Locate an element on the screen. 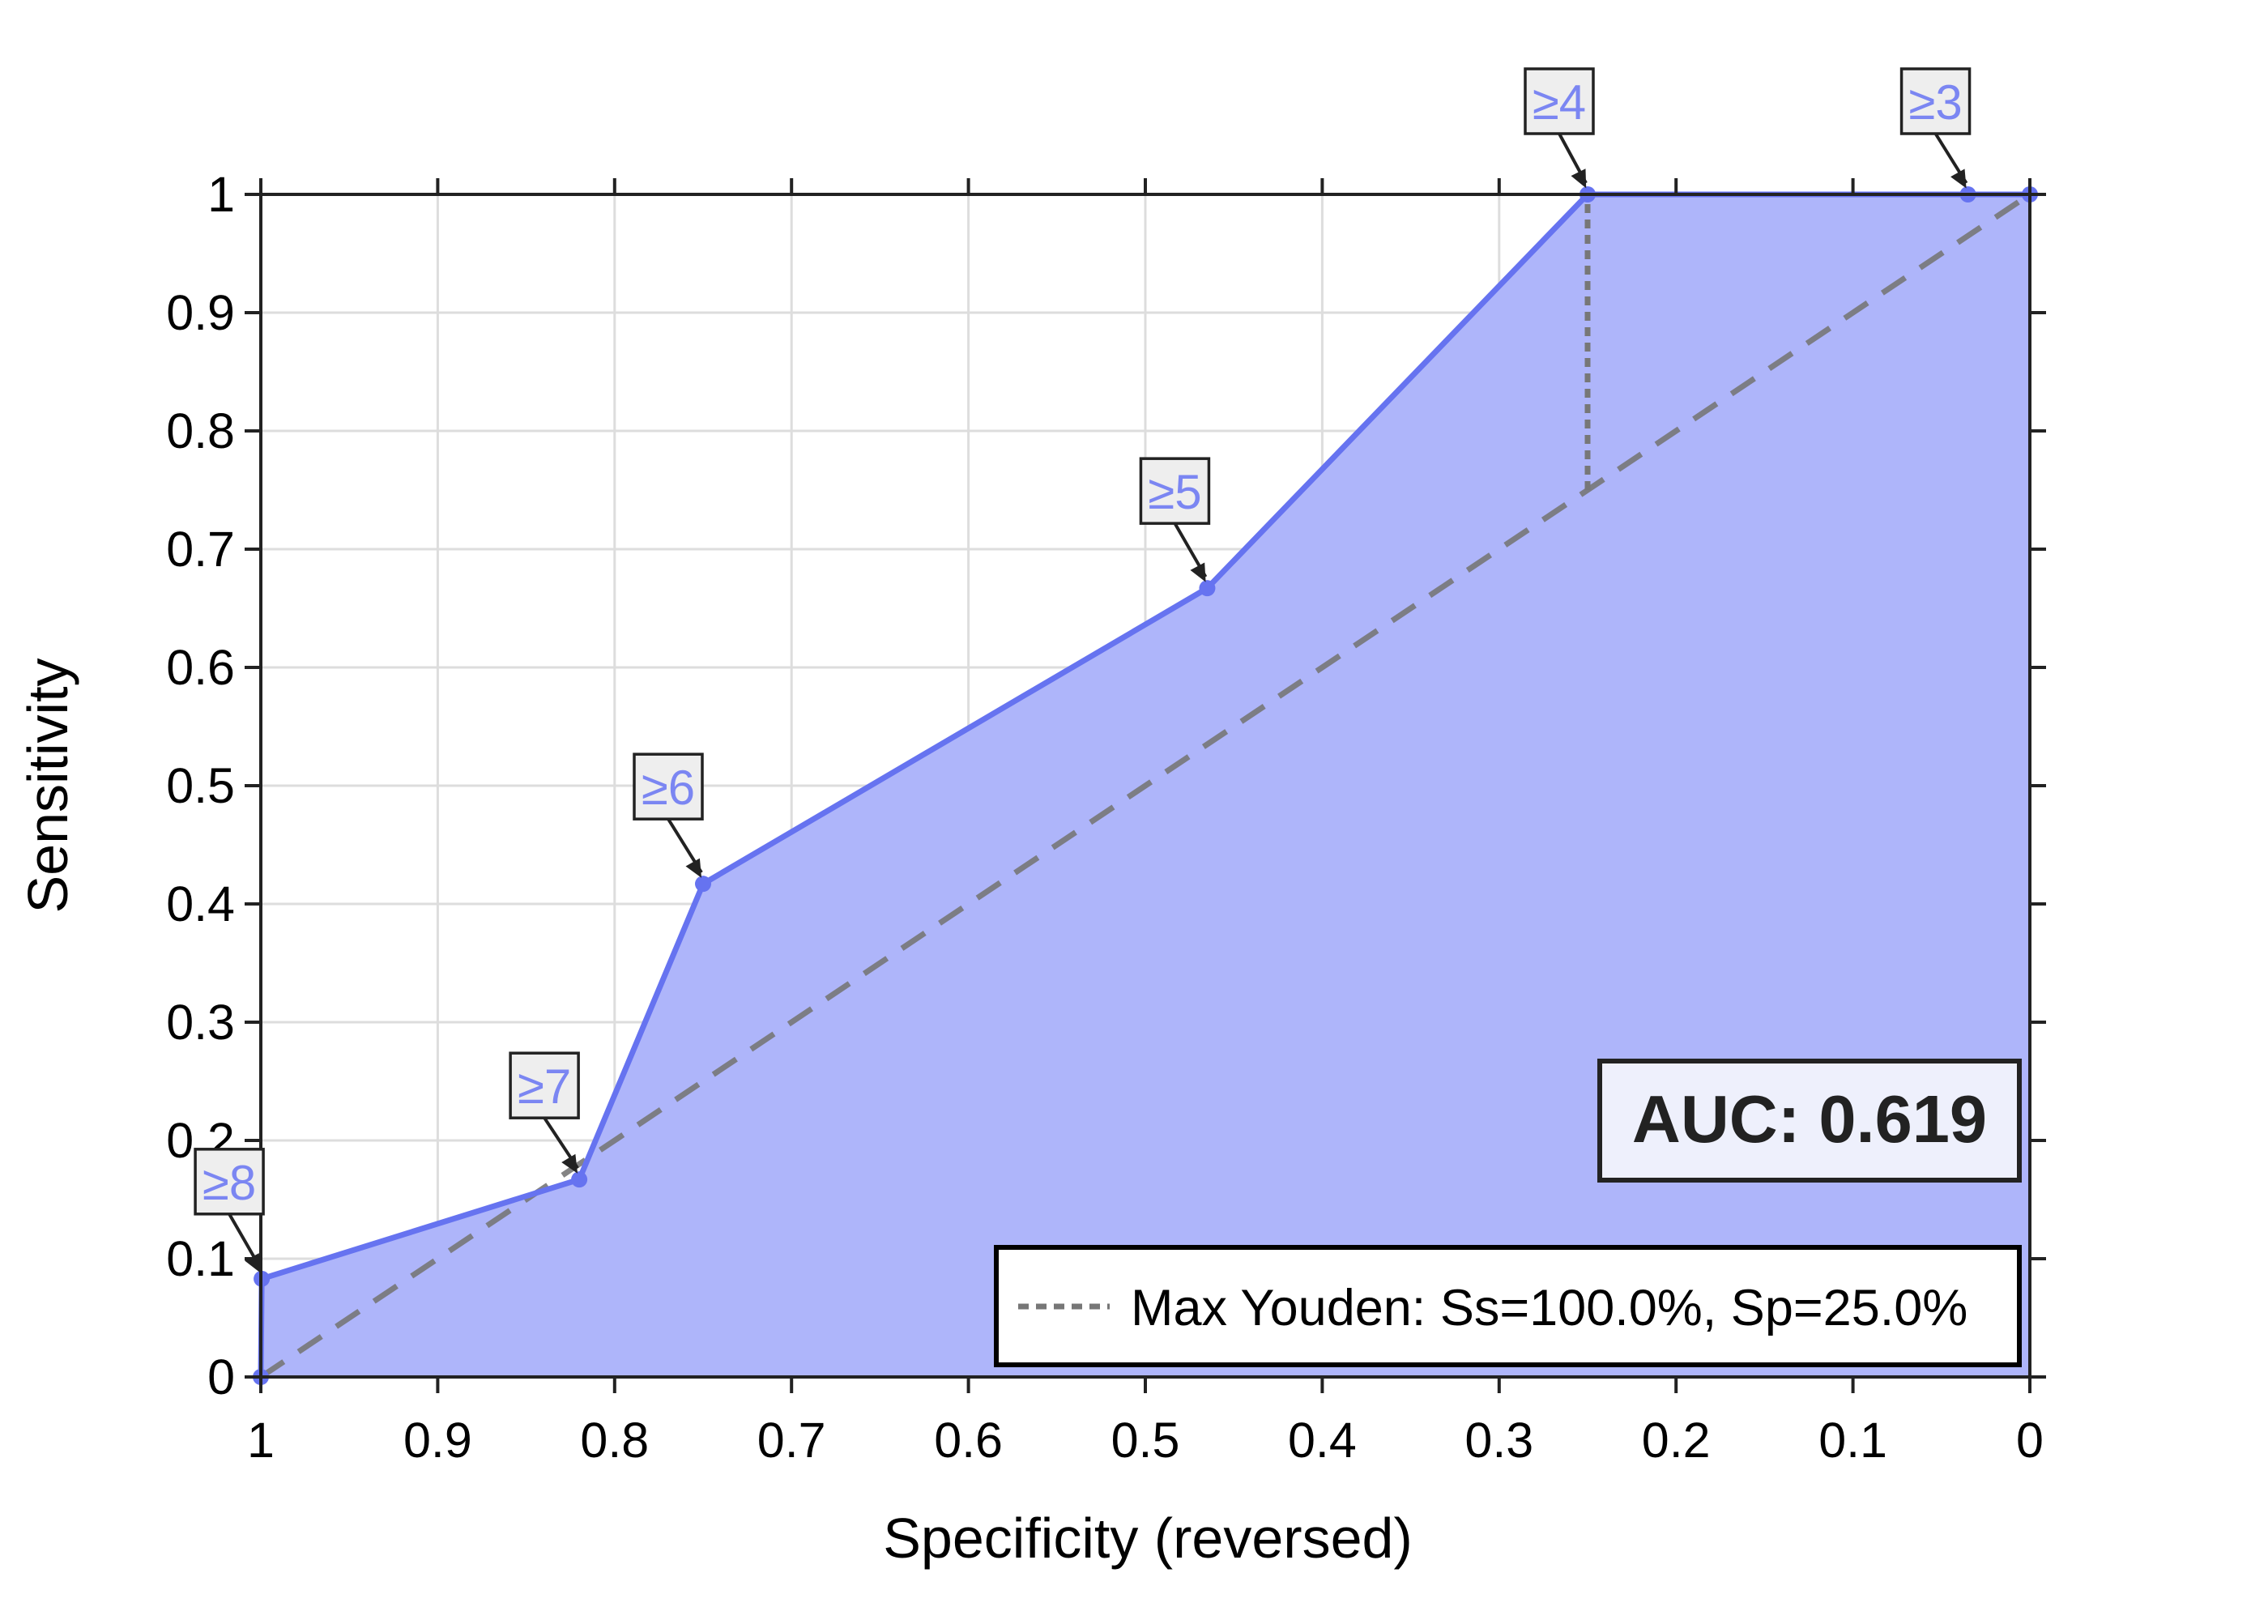 The image size is (2268, 1624). threshold-label-0: ≥8 is located at coordinates (229, 1183).